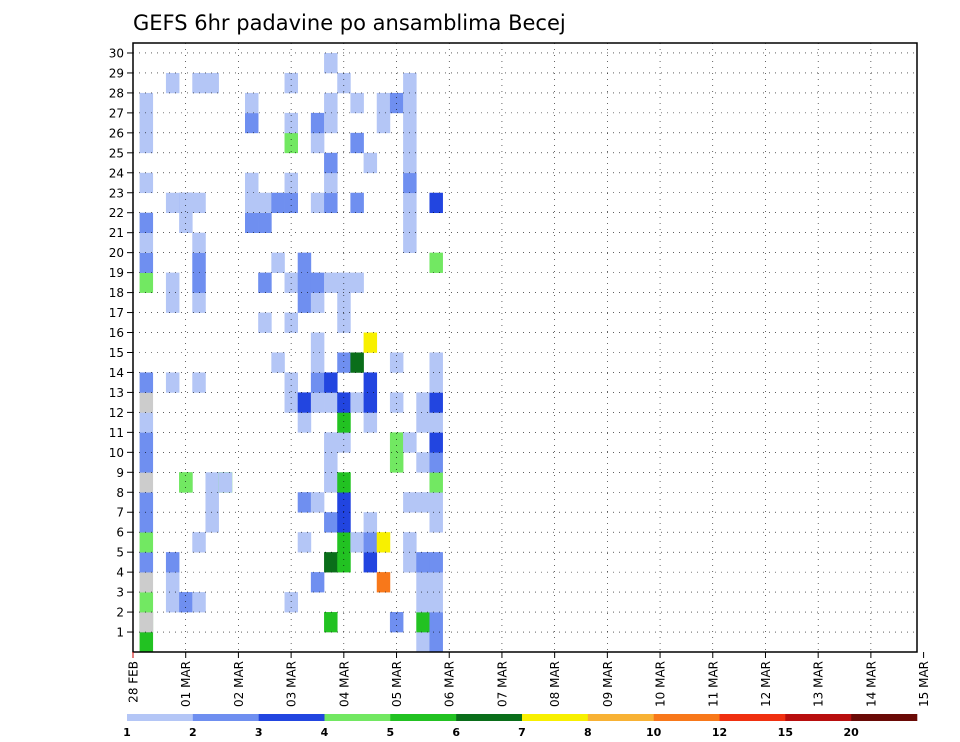  What do you see at coordinates (116, 453) in the screenshot?
I see `y-tick-label: 10` at bounding box center [116, 453].